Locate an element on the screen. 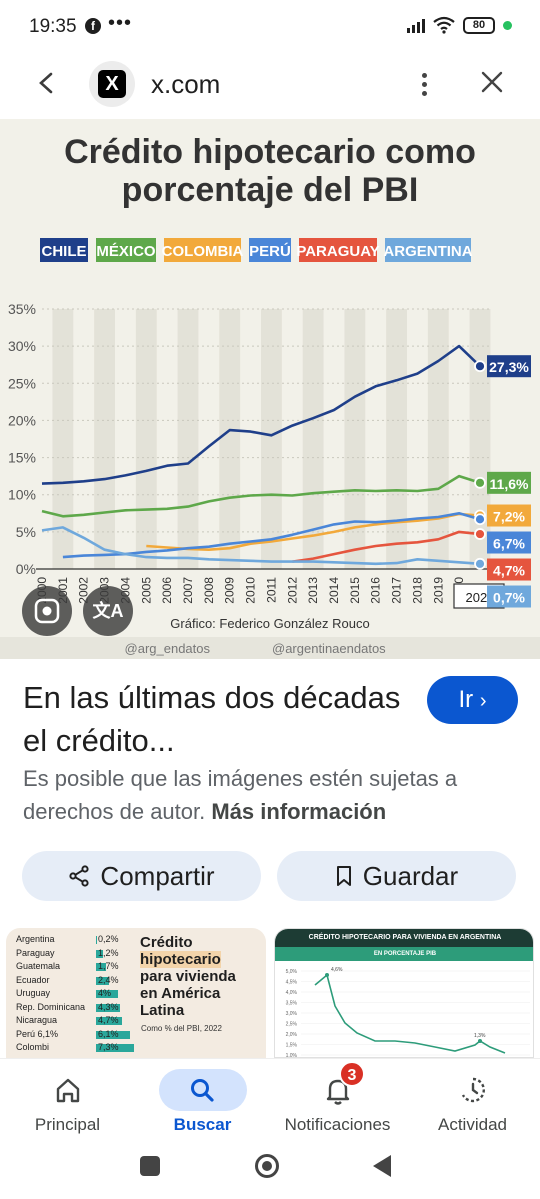 This screenshot has height=1199, width=540. x-tick-label: 2014 is located at coordinates (334, 590).